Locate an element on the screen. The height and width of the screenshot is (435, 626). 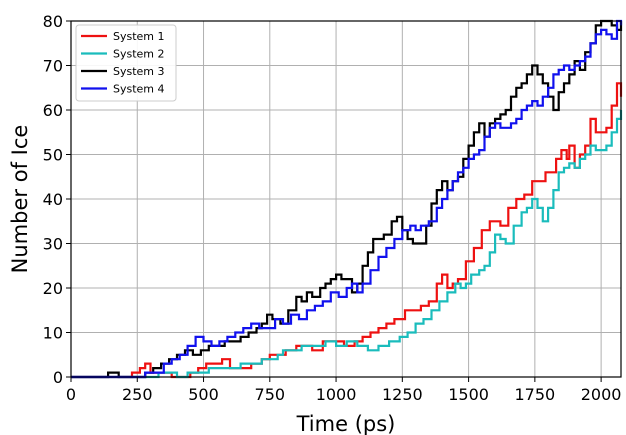
y-tick-label: 0 is located at coordinates (58, 377).